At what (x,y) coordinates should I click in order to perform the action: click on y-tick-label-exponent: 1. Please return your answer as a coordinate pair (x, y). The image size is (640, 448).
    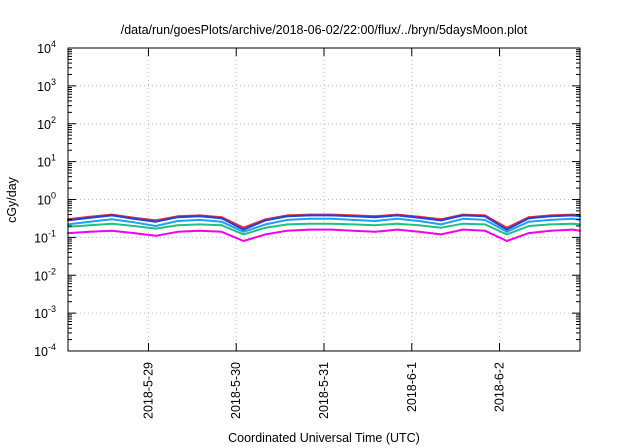
    Looking at the image, I should click on (53, 158).